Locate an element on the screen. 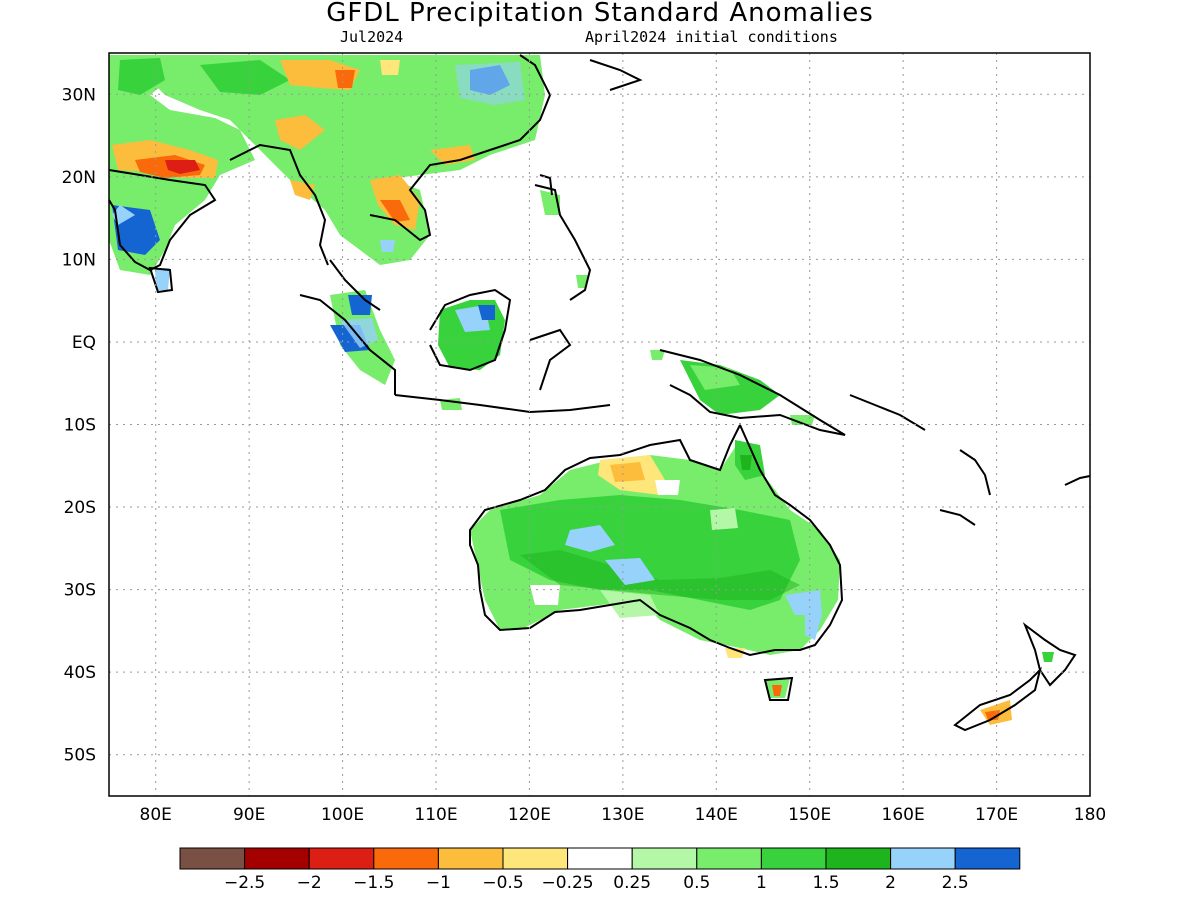  coast-java is located at coordinates (502, 404).